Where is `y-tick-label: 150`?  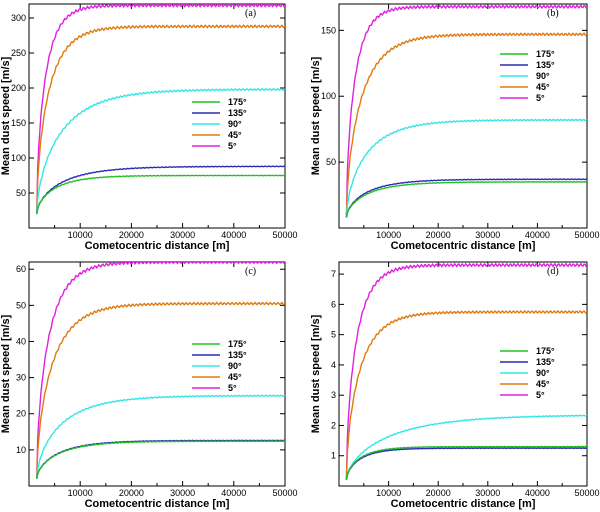 y-tick-label: 150 is located at coordinates (328, 30).